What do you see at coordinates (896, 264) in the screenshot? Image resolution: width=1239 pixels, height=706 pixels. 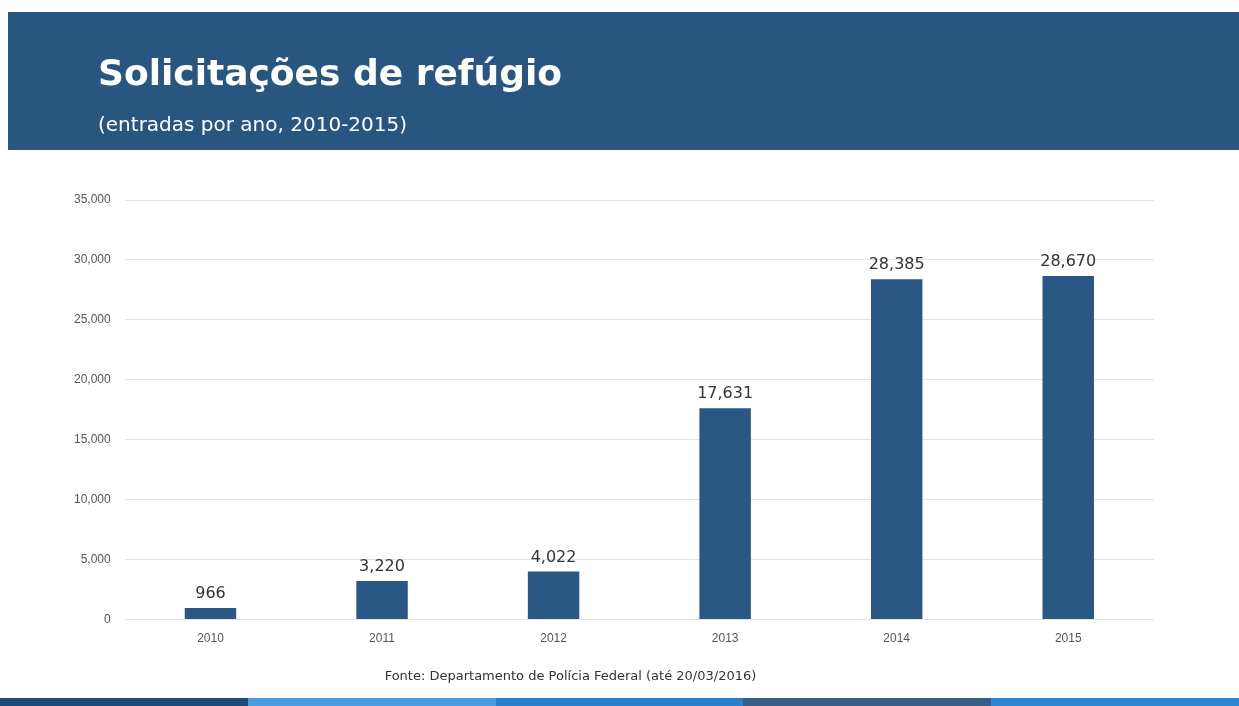 I see `data-label: 28,385` at bounding box center [896, 264].